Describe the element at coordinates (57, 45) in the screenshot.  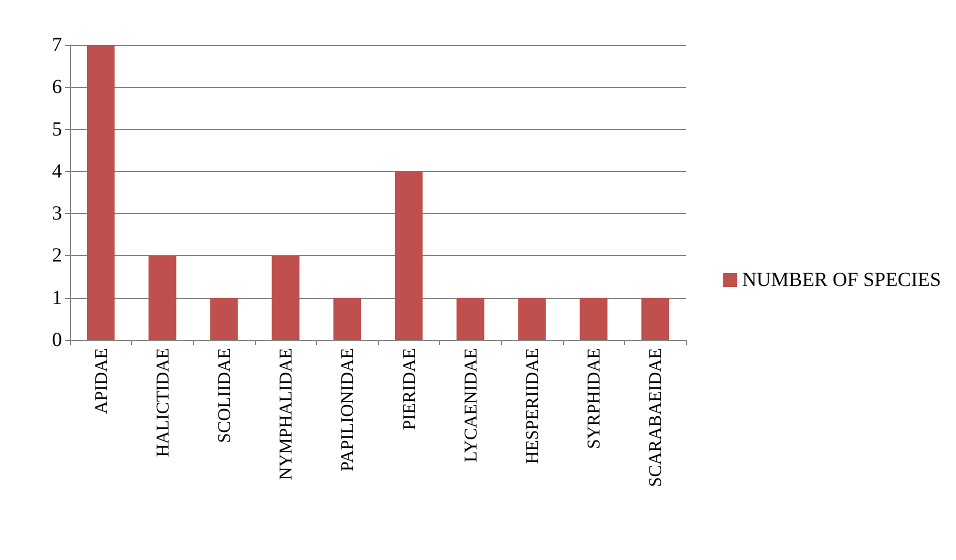
I see `y-tick-label: 7` at that location.